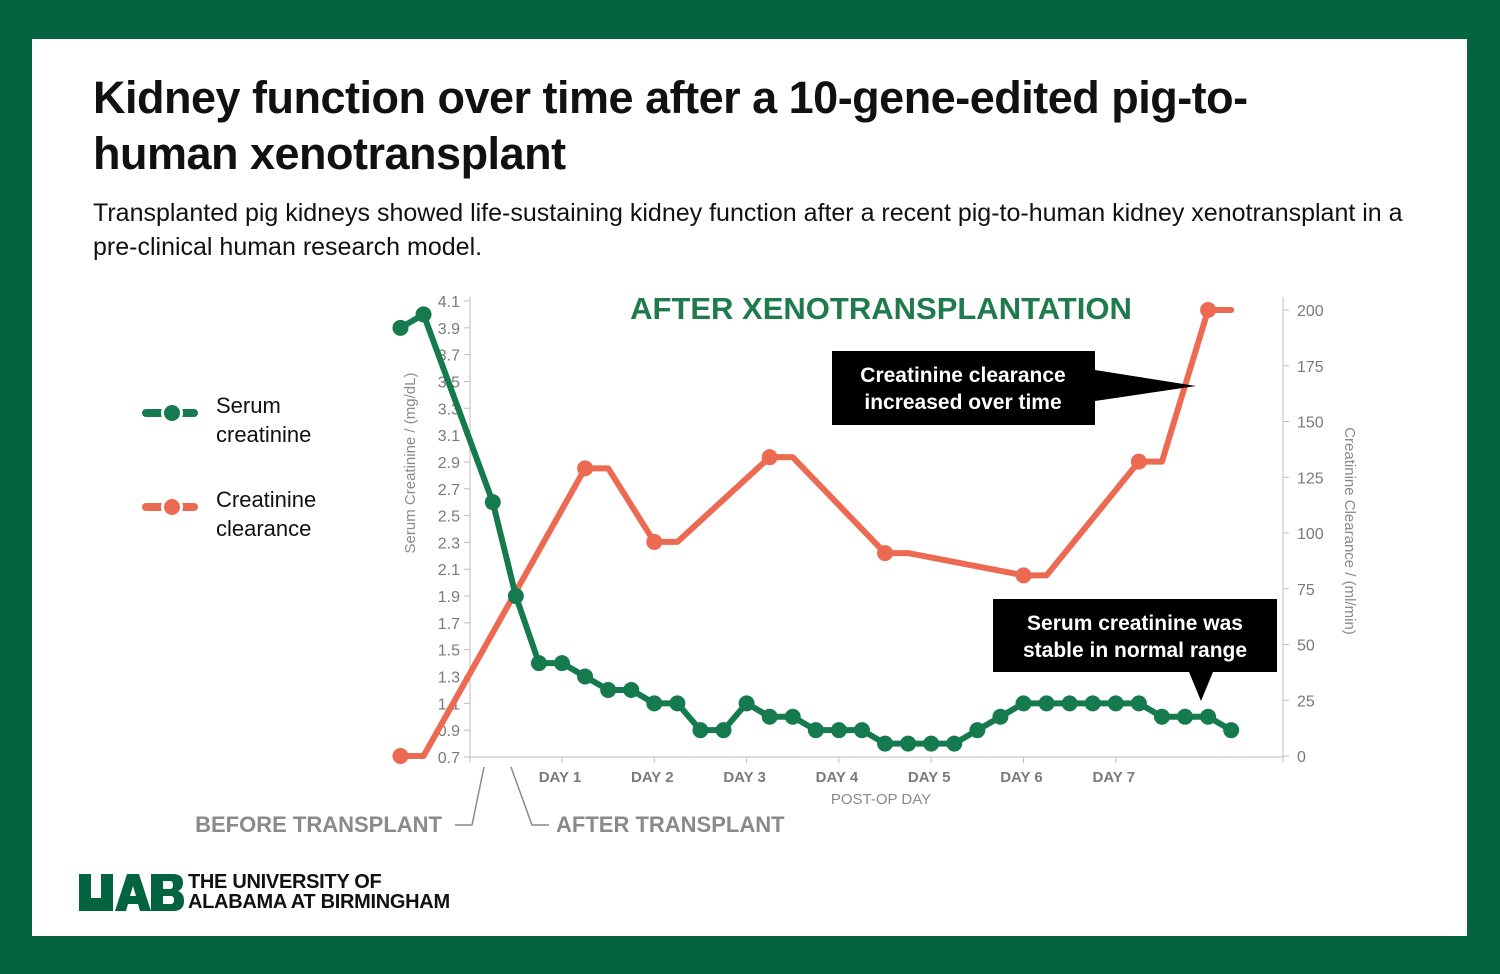  What do you see at coordinates (962, 375) in the screenshot?
I see `clearance-callout-line1: Creatinine clearance` at bounding box center [962, 375].